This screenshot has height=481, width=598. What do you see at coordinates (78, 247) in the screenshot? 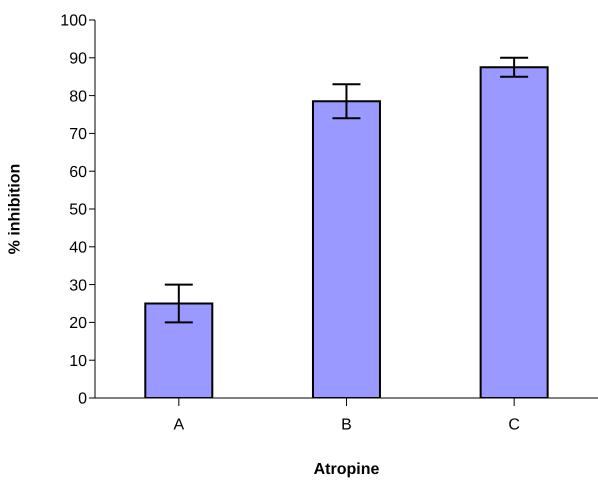
I see `y-tick-label: 40` at bounding box center [78, 247].